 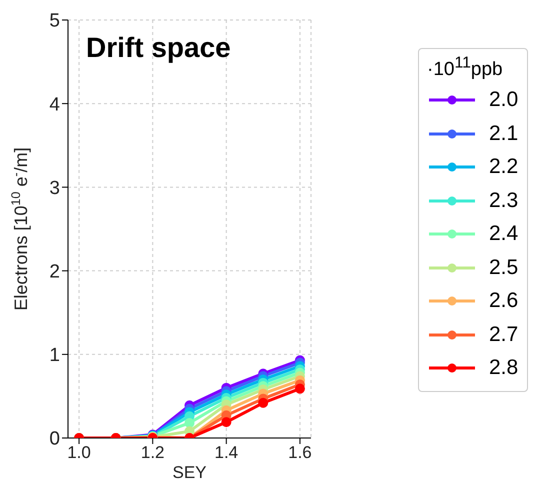 What do you see at coordinates (54, 355) in the screenshot?
I see `y-tick-label: 1` at bounding box center [54, 355].